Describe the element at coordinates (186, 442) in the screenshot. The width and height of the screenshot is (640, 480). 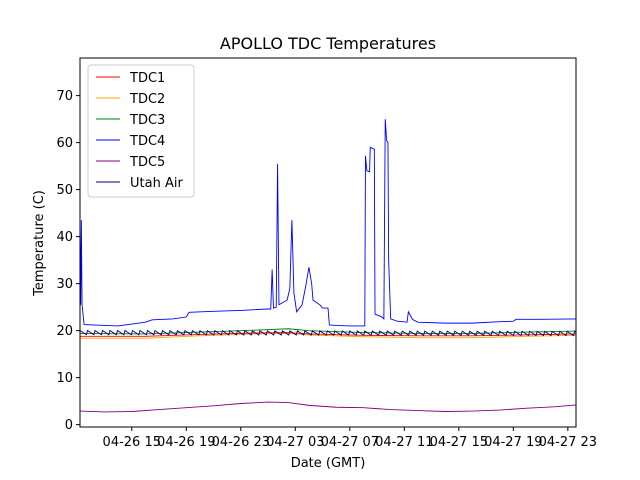
I see `x-tick-label: 04-26 19` at that location.